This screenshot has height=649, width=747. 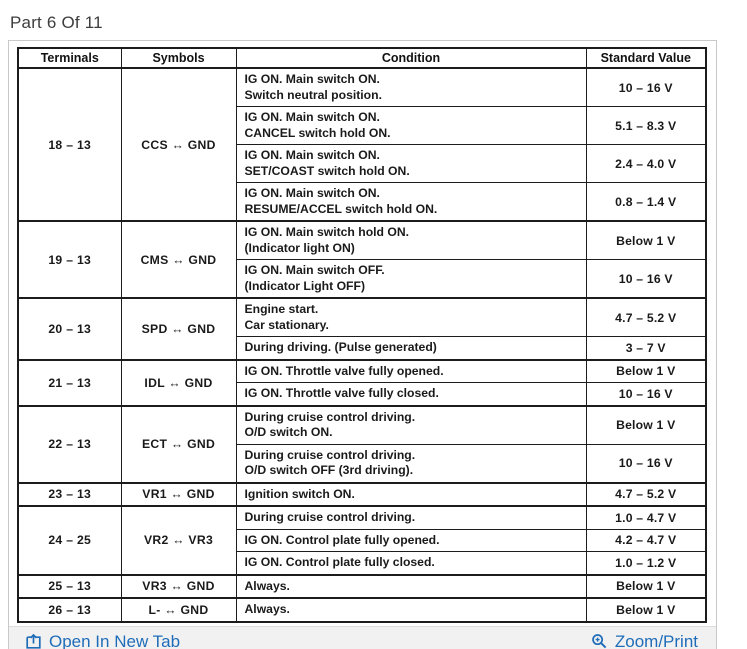 I want to click on terminals-cell: 21 – 13, so click(x=69, y=382).